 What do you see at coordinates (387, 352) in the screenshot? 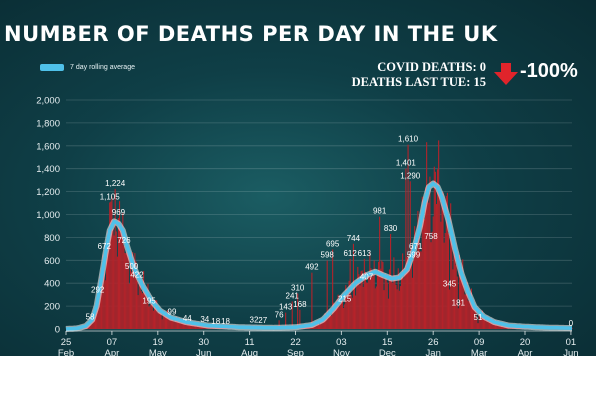
I see `x-tick-month: Dec` at bounding box center [387, 352].